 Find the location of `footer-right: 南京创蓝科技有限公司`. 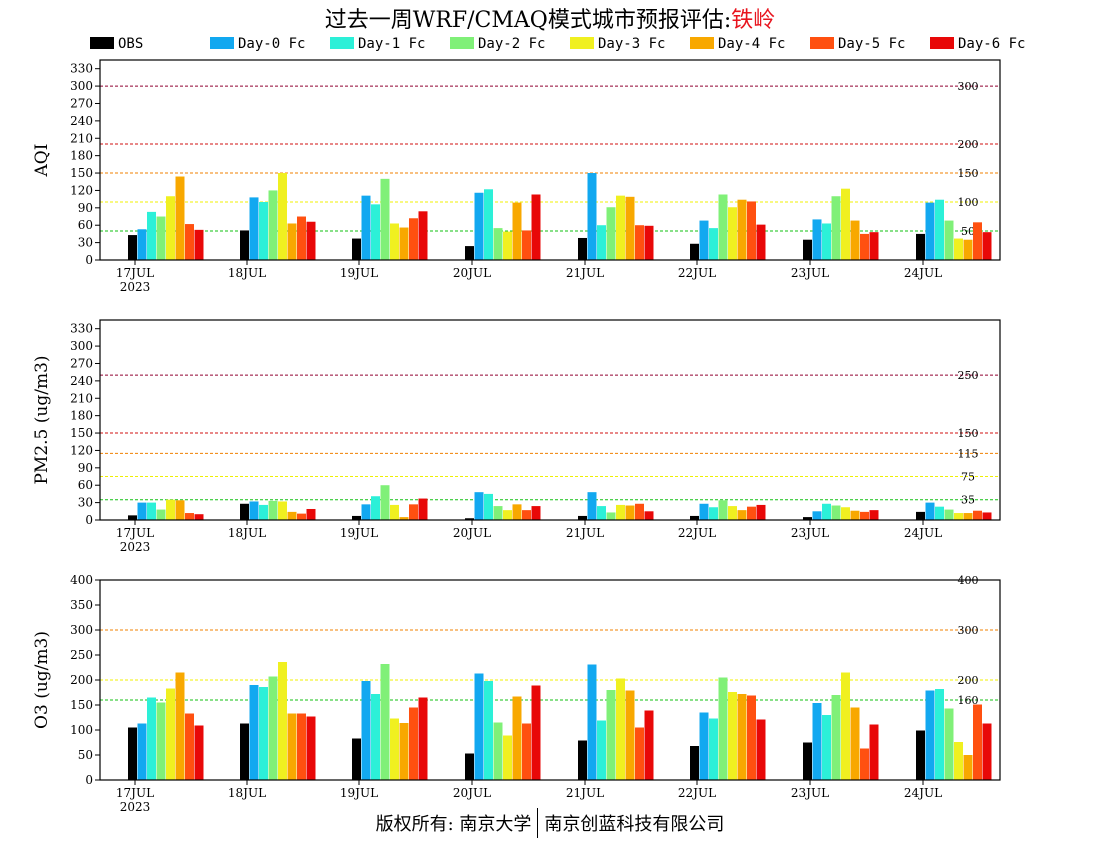

footer-right: 南京创蓝科技有限公司 is located at coordinates (634, 824).